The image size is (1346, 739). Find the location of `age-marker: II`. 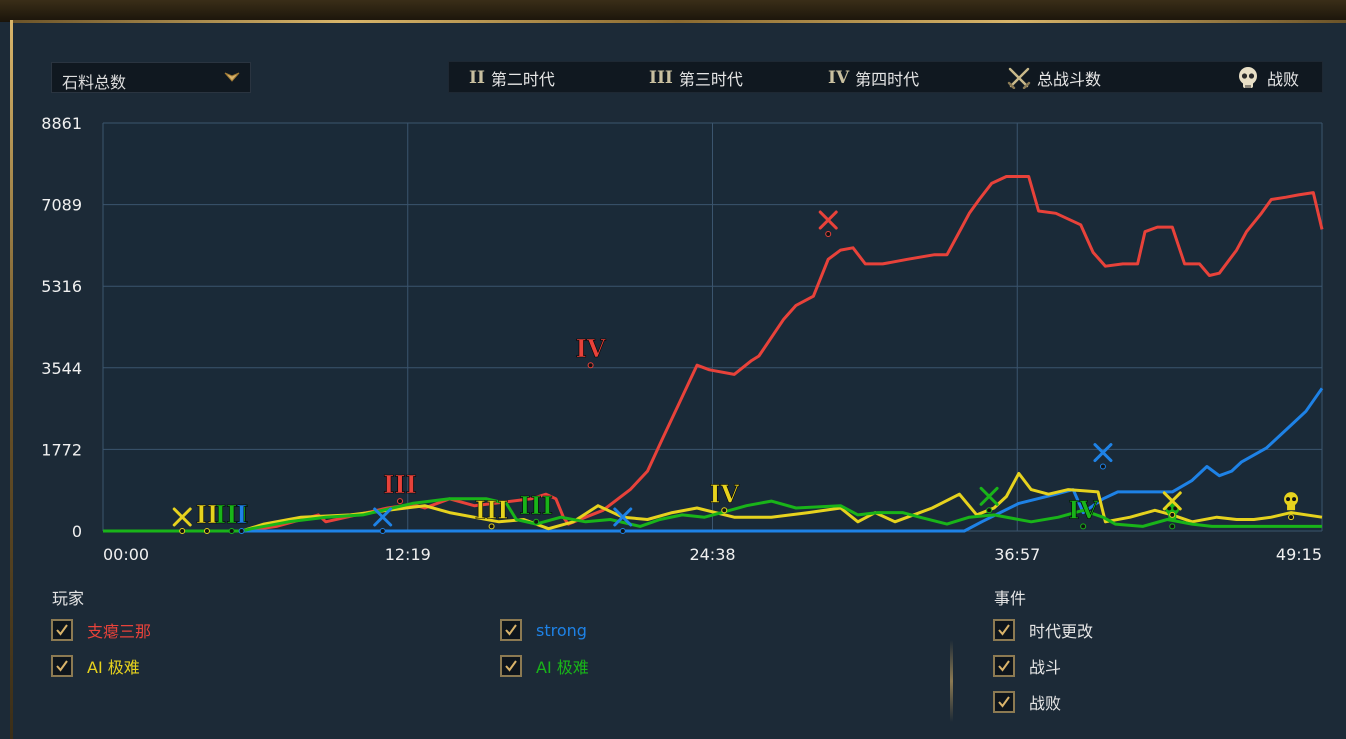

age-marker: II is located at coordinates (207, 514).